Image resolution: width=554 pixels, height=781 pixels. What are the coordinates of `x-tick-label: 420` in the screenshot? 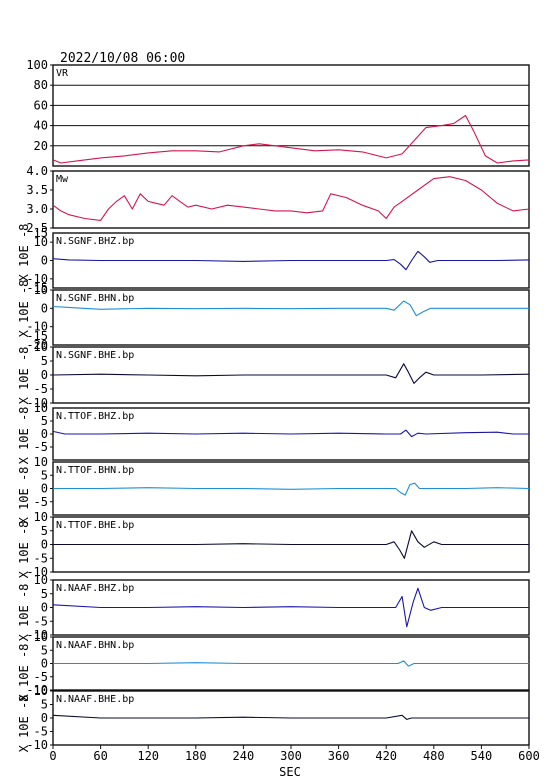 It's located at (386, 756).